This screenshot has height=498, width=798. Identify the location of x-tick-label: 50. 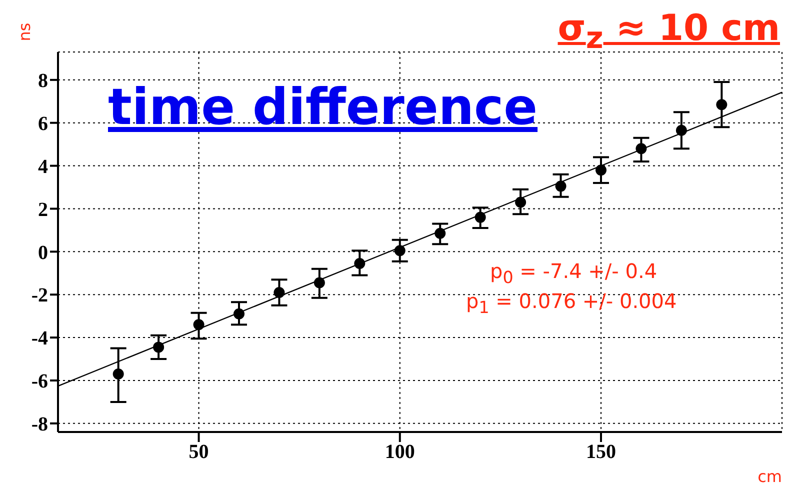
(198, 452).